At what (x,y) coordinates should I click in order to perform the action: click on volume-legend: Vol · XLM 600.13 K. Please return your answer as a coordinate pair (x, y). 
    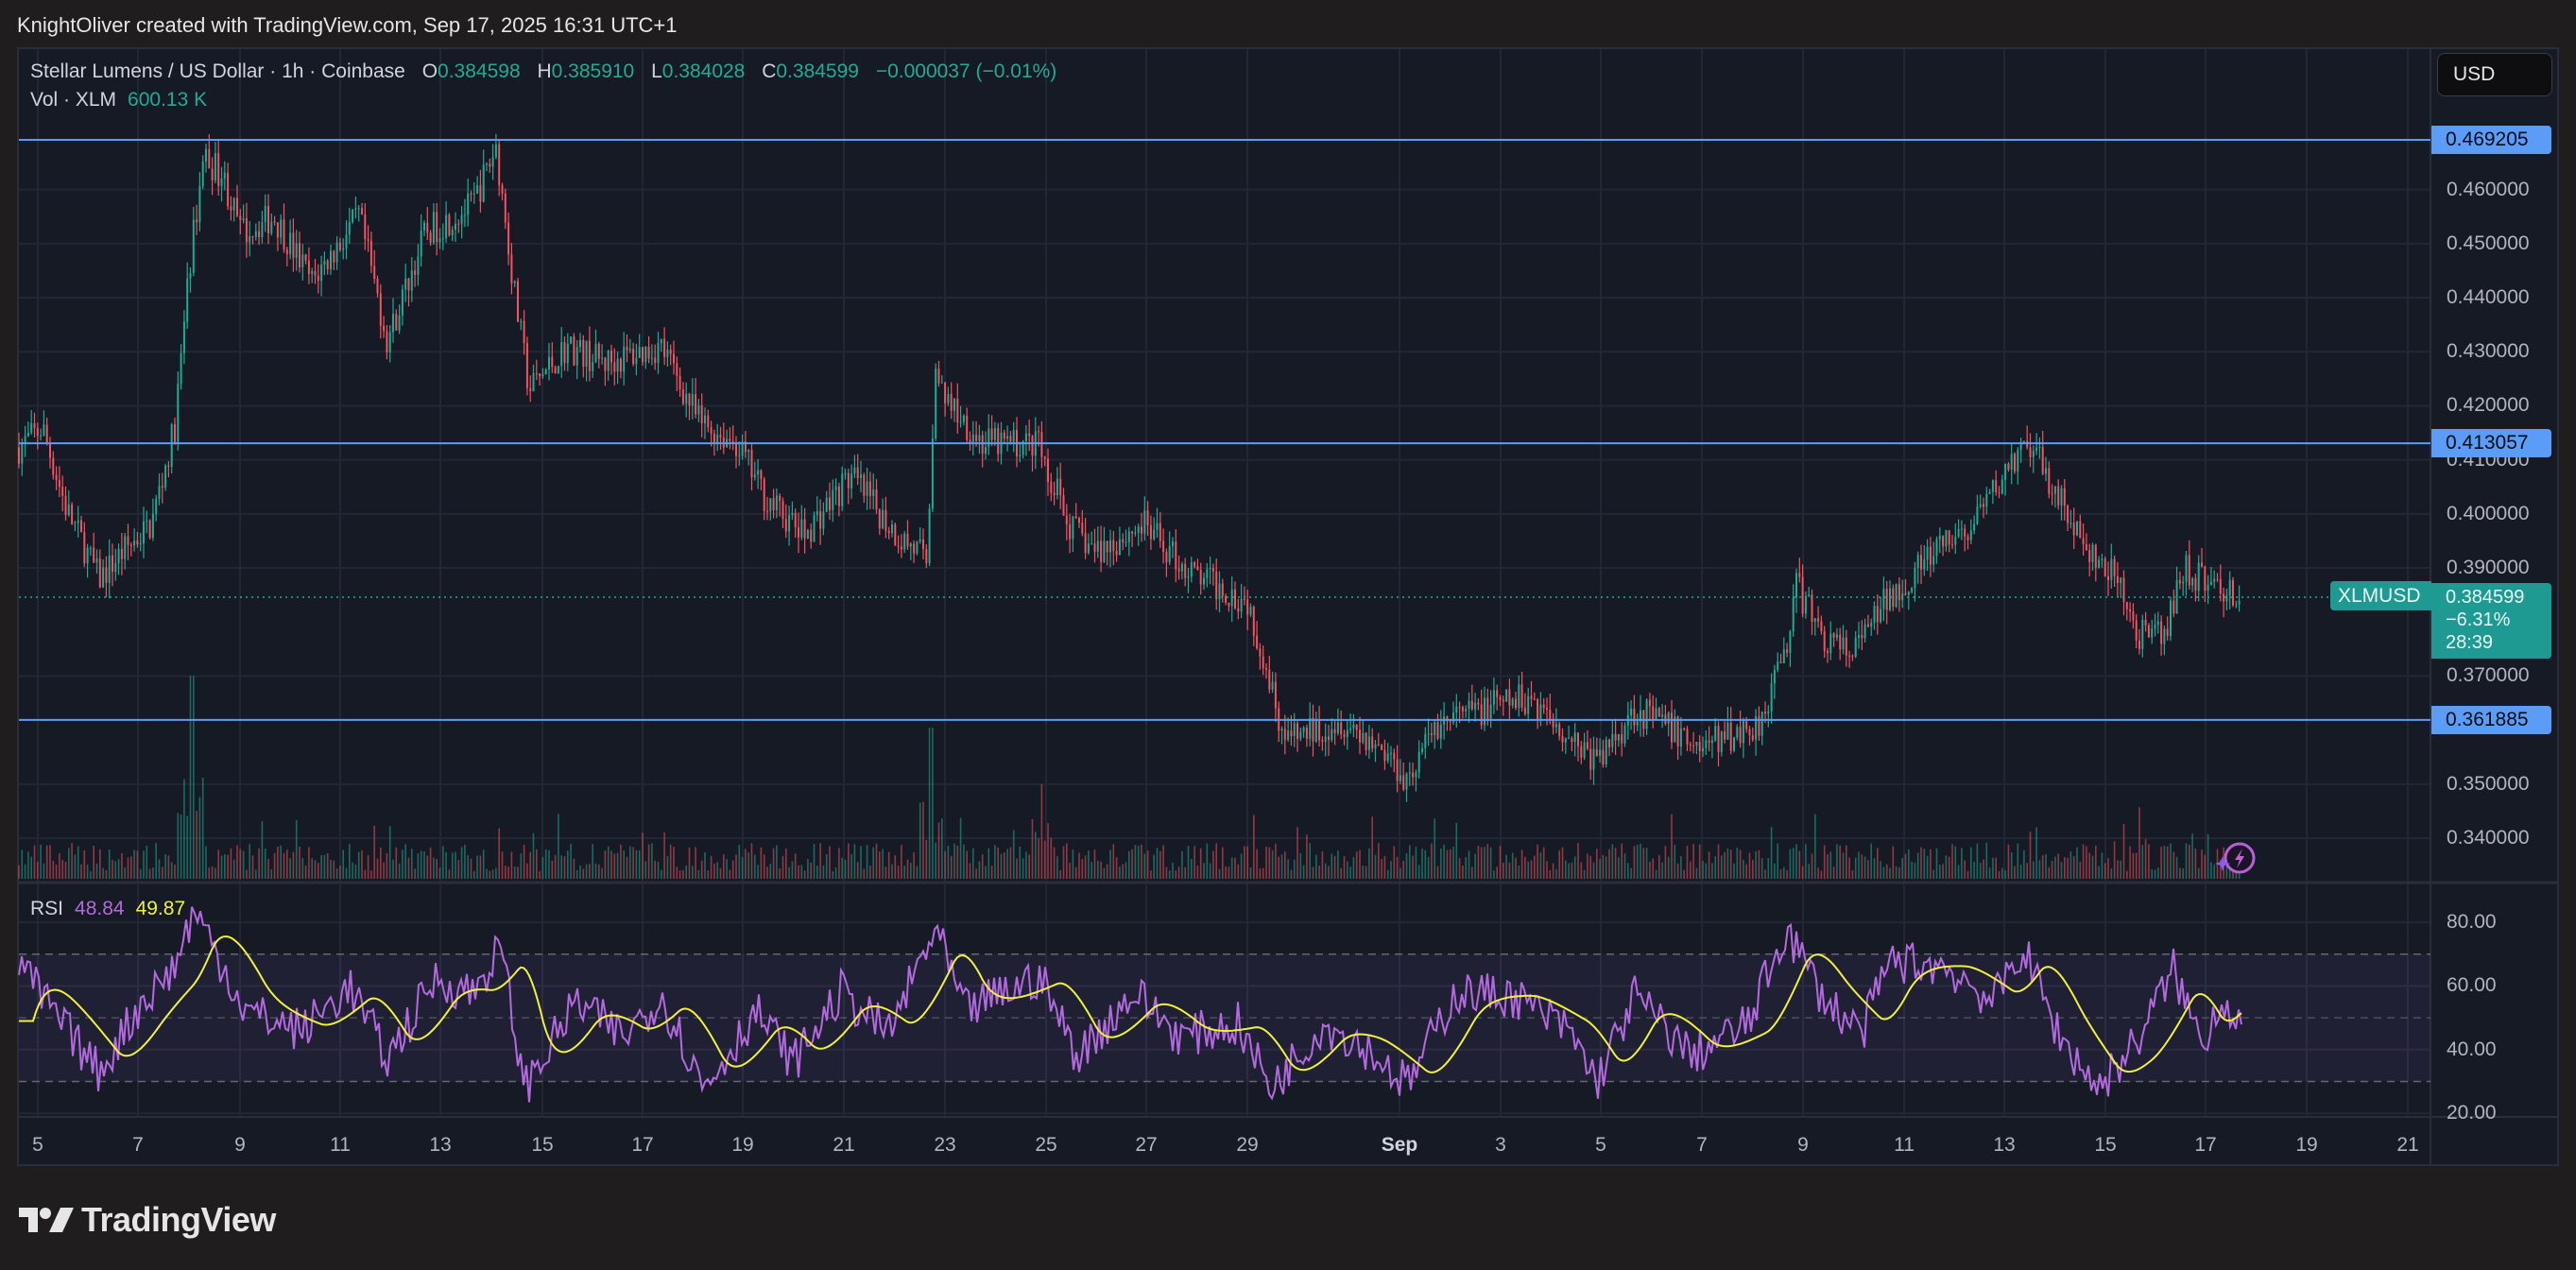
    Looking at the image, I should click on (118, 100).